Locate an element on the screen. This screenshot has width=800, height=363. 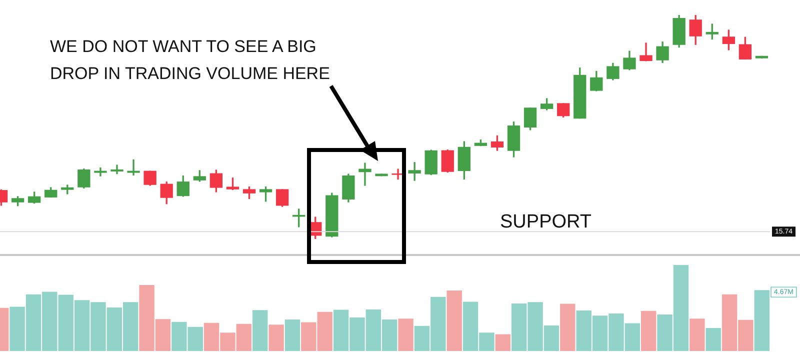
ref-line-label: SUPPORT is located at coordinates (546, 222).